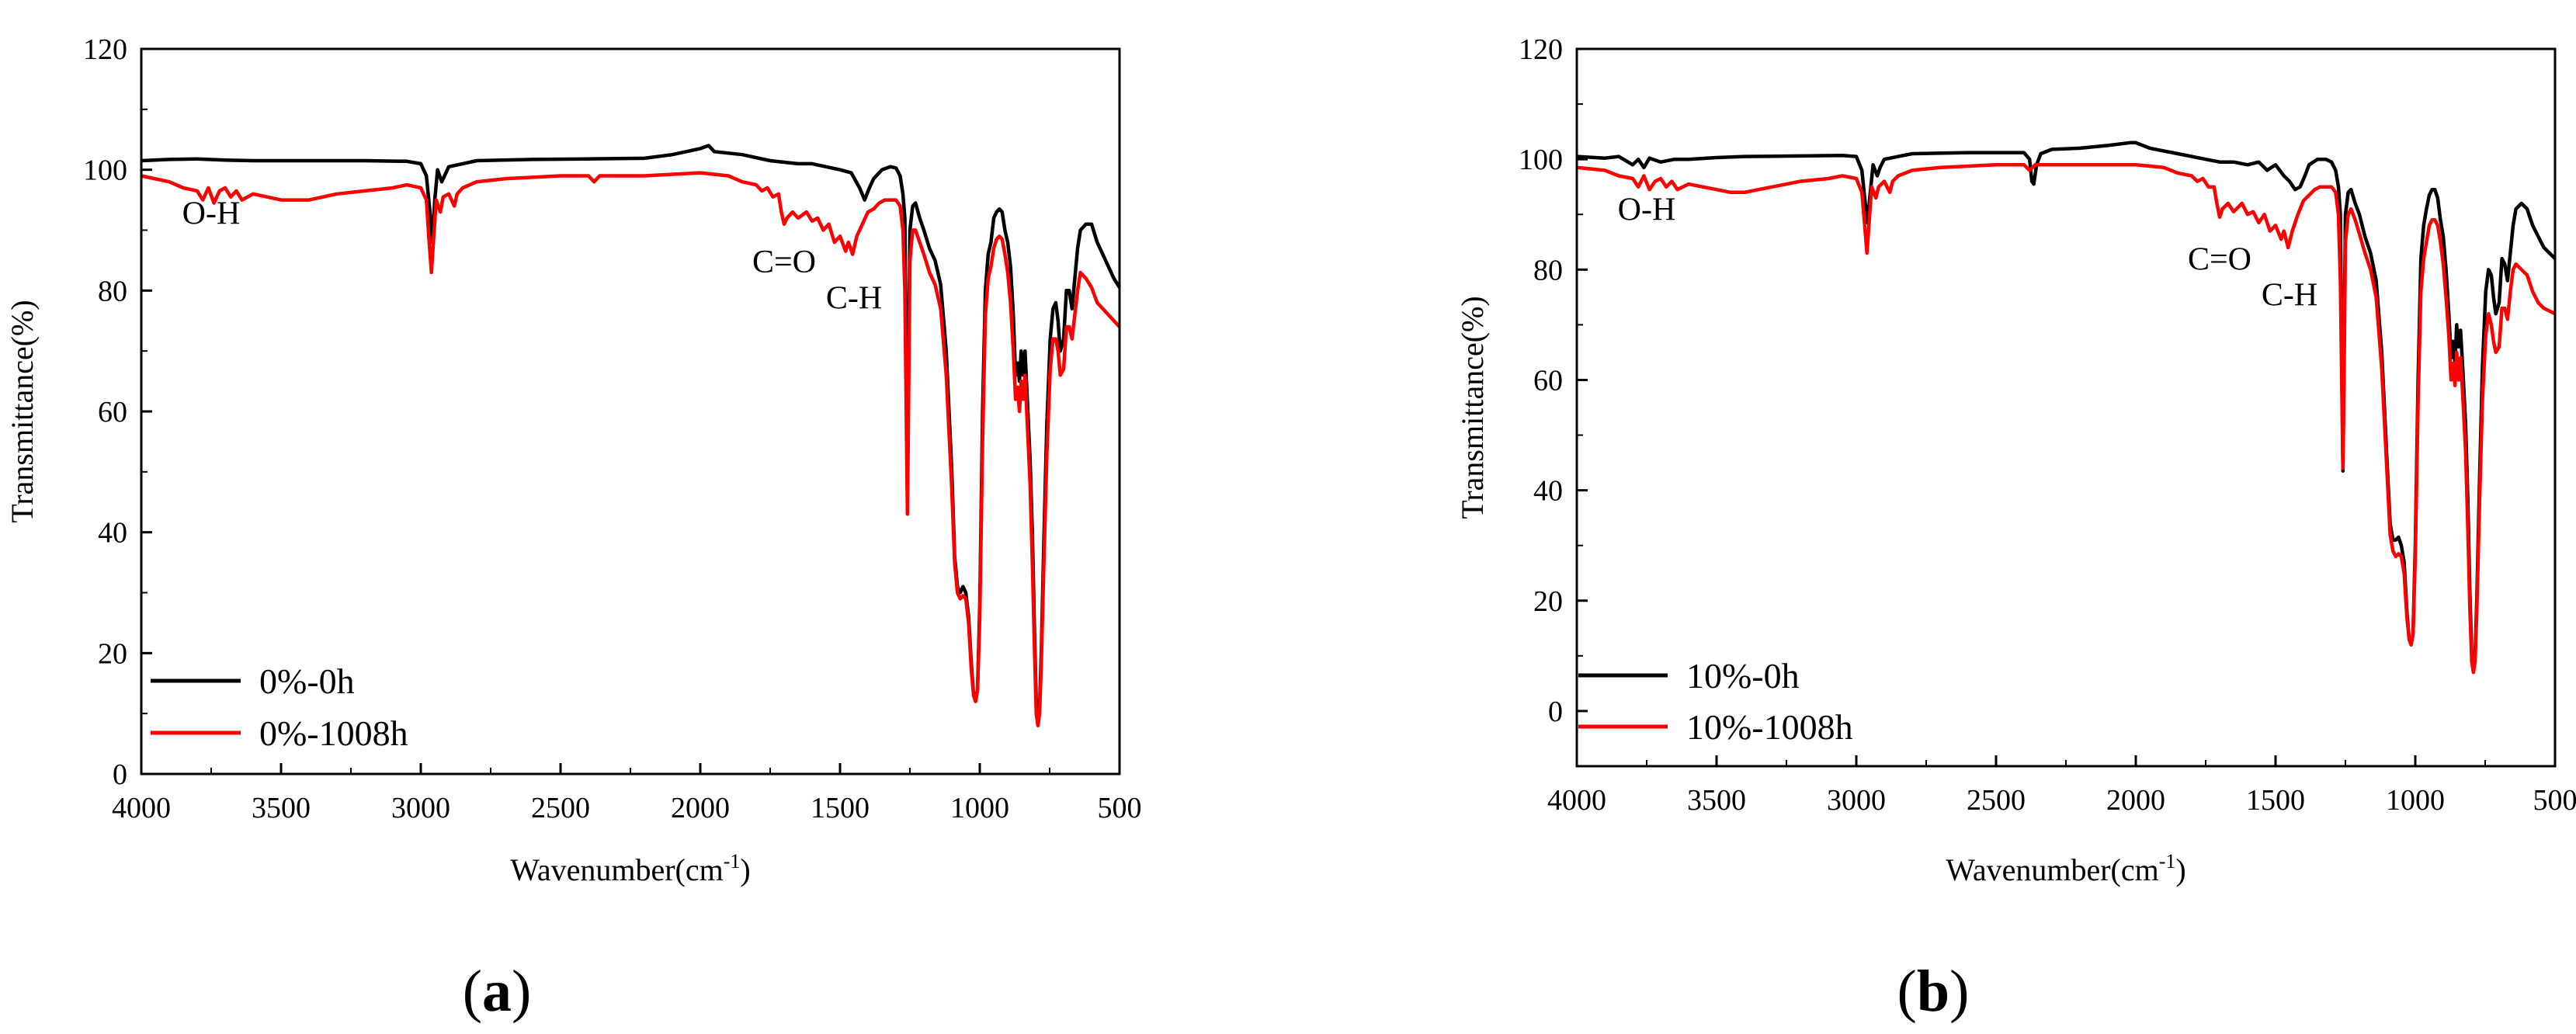 The height and width of the screenshot is (1034, 2576). I want to click on legend-label-1: 10%-1008h, so click(1769, 727).